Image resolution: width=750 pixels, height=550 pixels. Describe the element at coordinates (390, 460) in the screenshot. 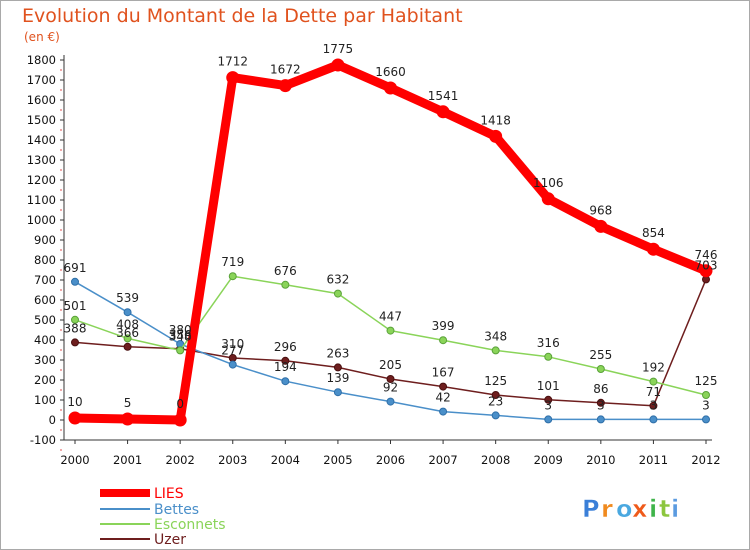

I see `x-tick-label: 2006` at that location.